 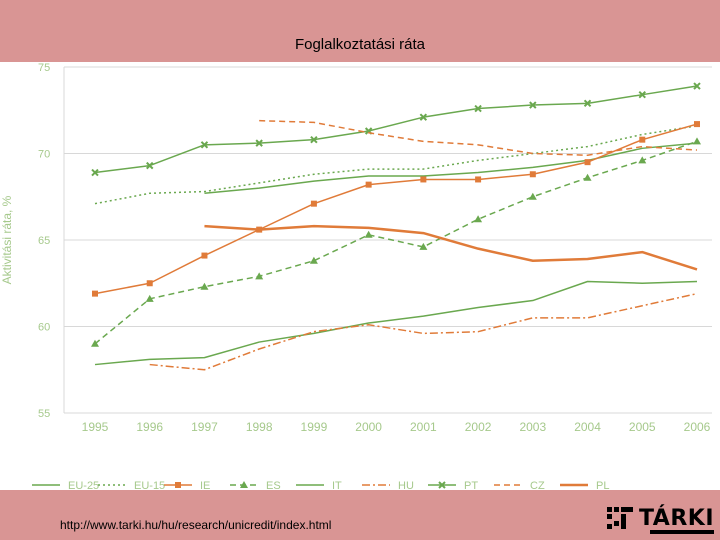 What do you see at coordinates (205, 485) in the screenshot?
I see `legend-label: IE` at bounding box center [205, 485].